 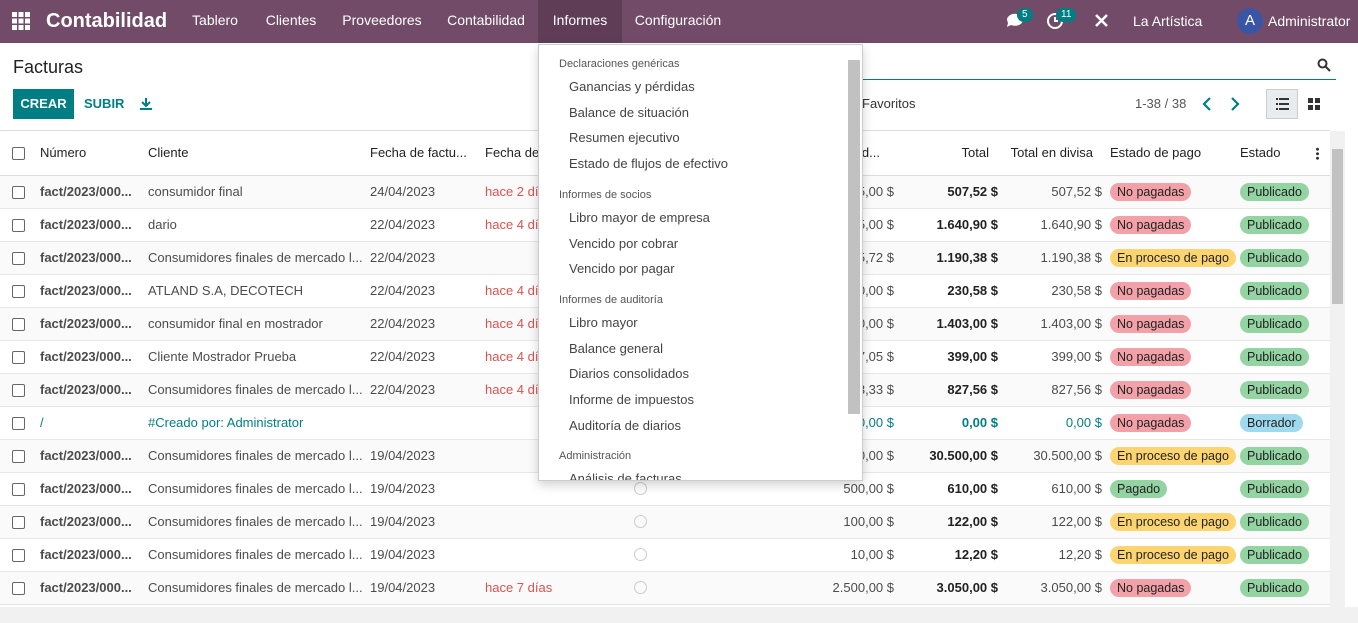 I want to click on dropdown-item: Auditoría de diarios, so click(x=625, y=425).